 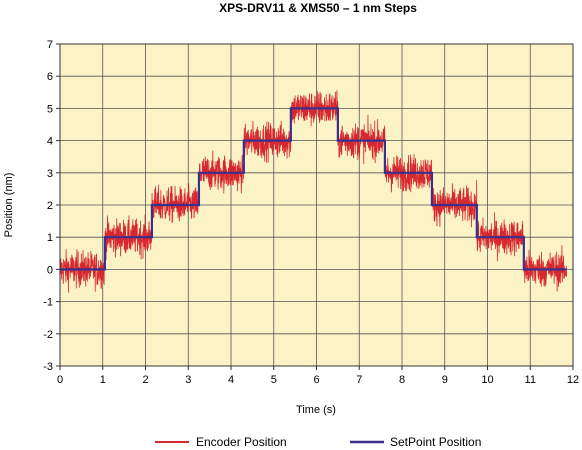 What do you see at coordinates (316, 380) in the screenshot?
I see `x-tick-label-6: 6` at bounding box center [316, 380].